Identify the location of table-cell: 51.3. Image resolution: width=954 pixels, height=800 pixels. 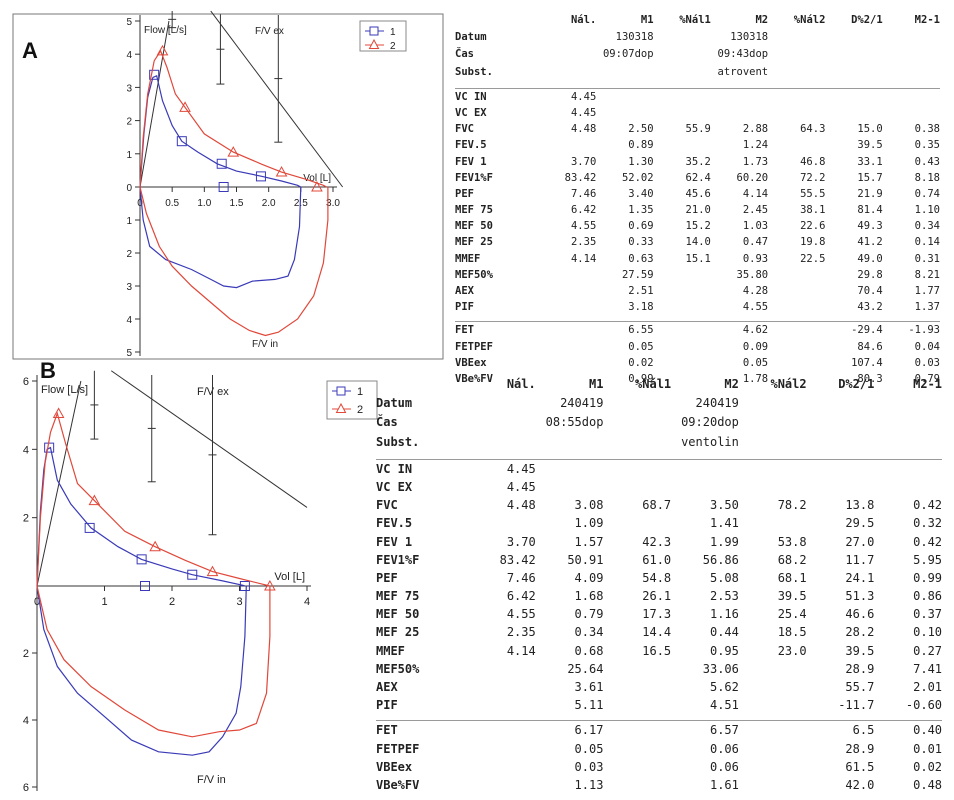
(860, 596).